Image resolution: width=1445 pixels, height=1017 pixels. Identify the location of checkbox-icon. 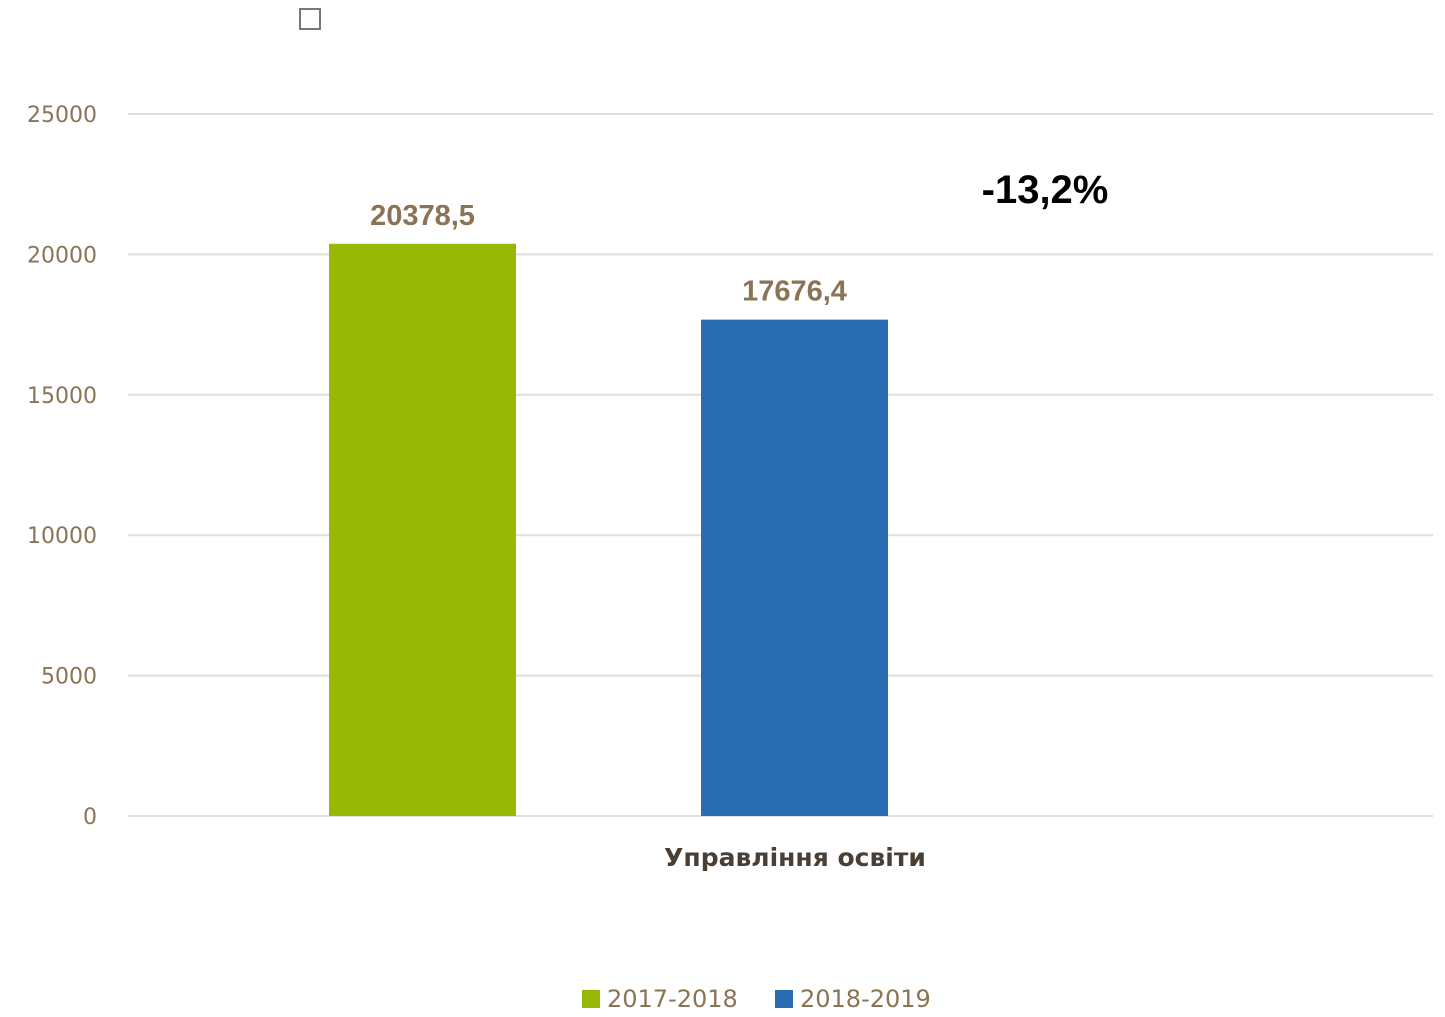
(310, 19).